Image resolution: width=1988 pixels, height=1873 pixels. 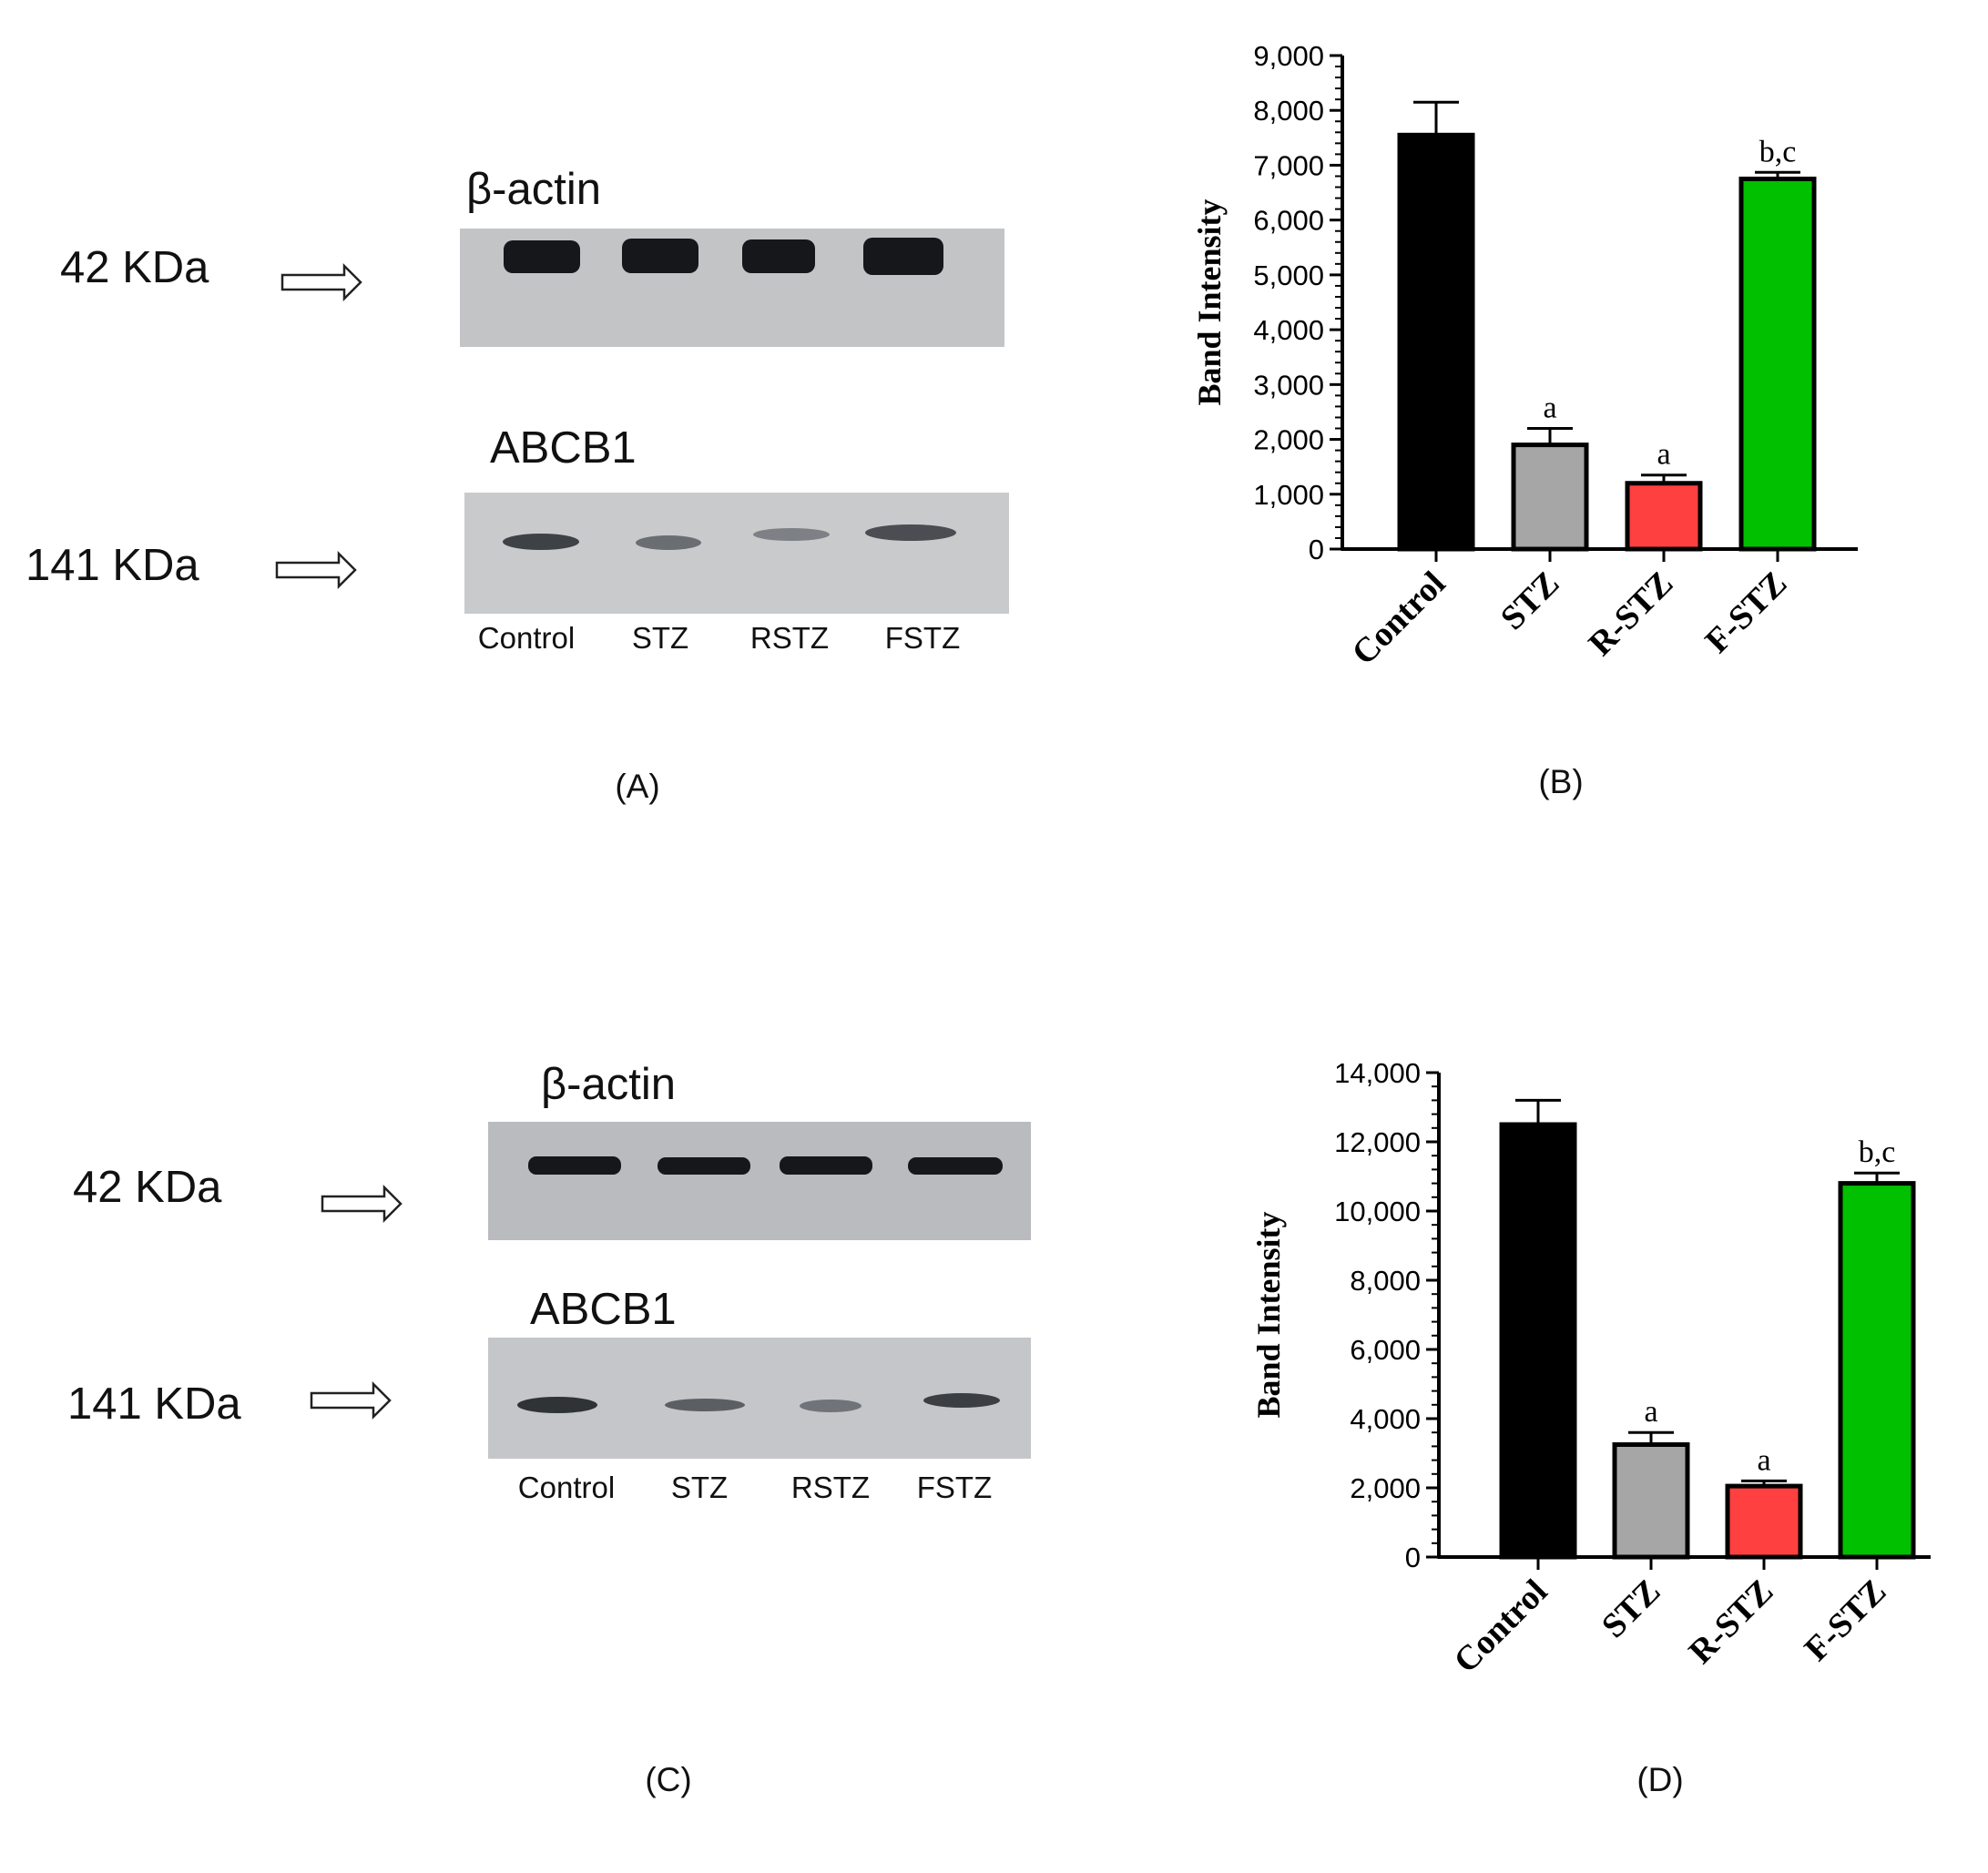 I want to click on blot-c-abcb1, so click(x=759, y=1398).